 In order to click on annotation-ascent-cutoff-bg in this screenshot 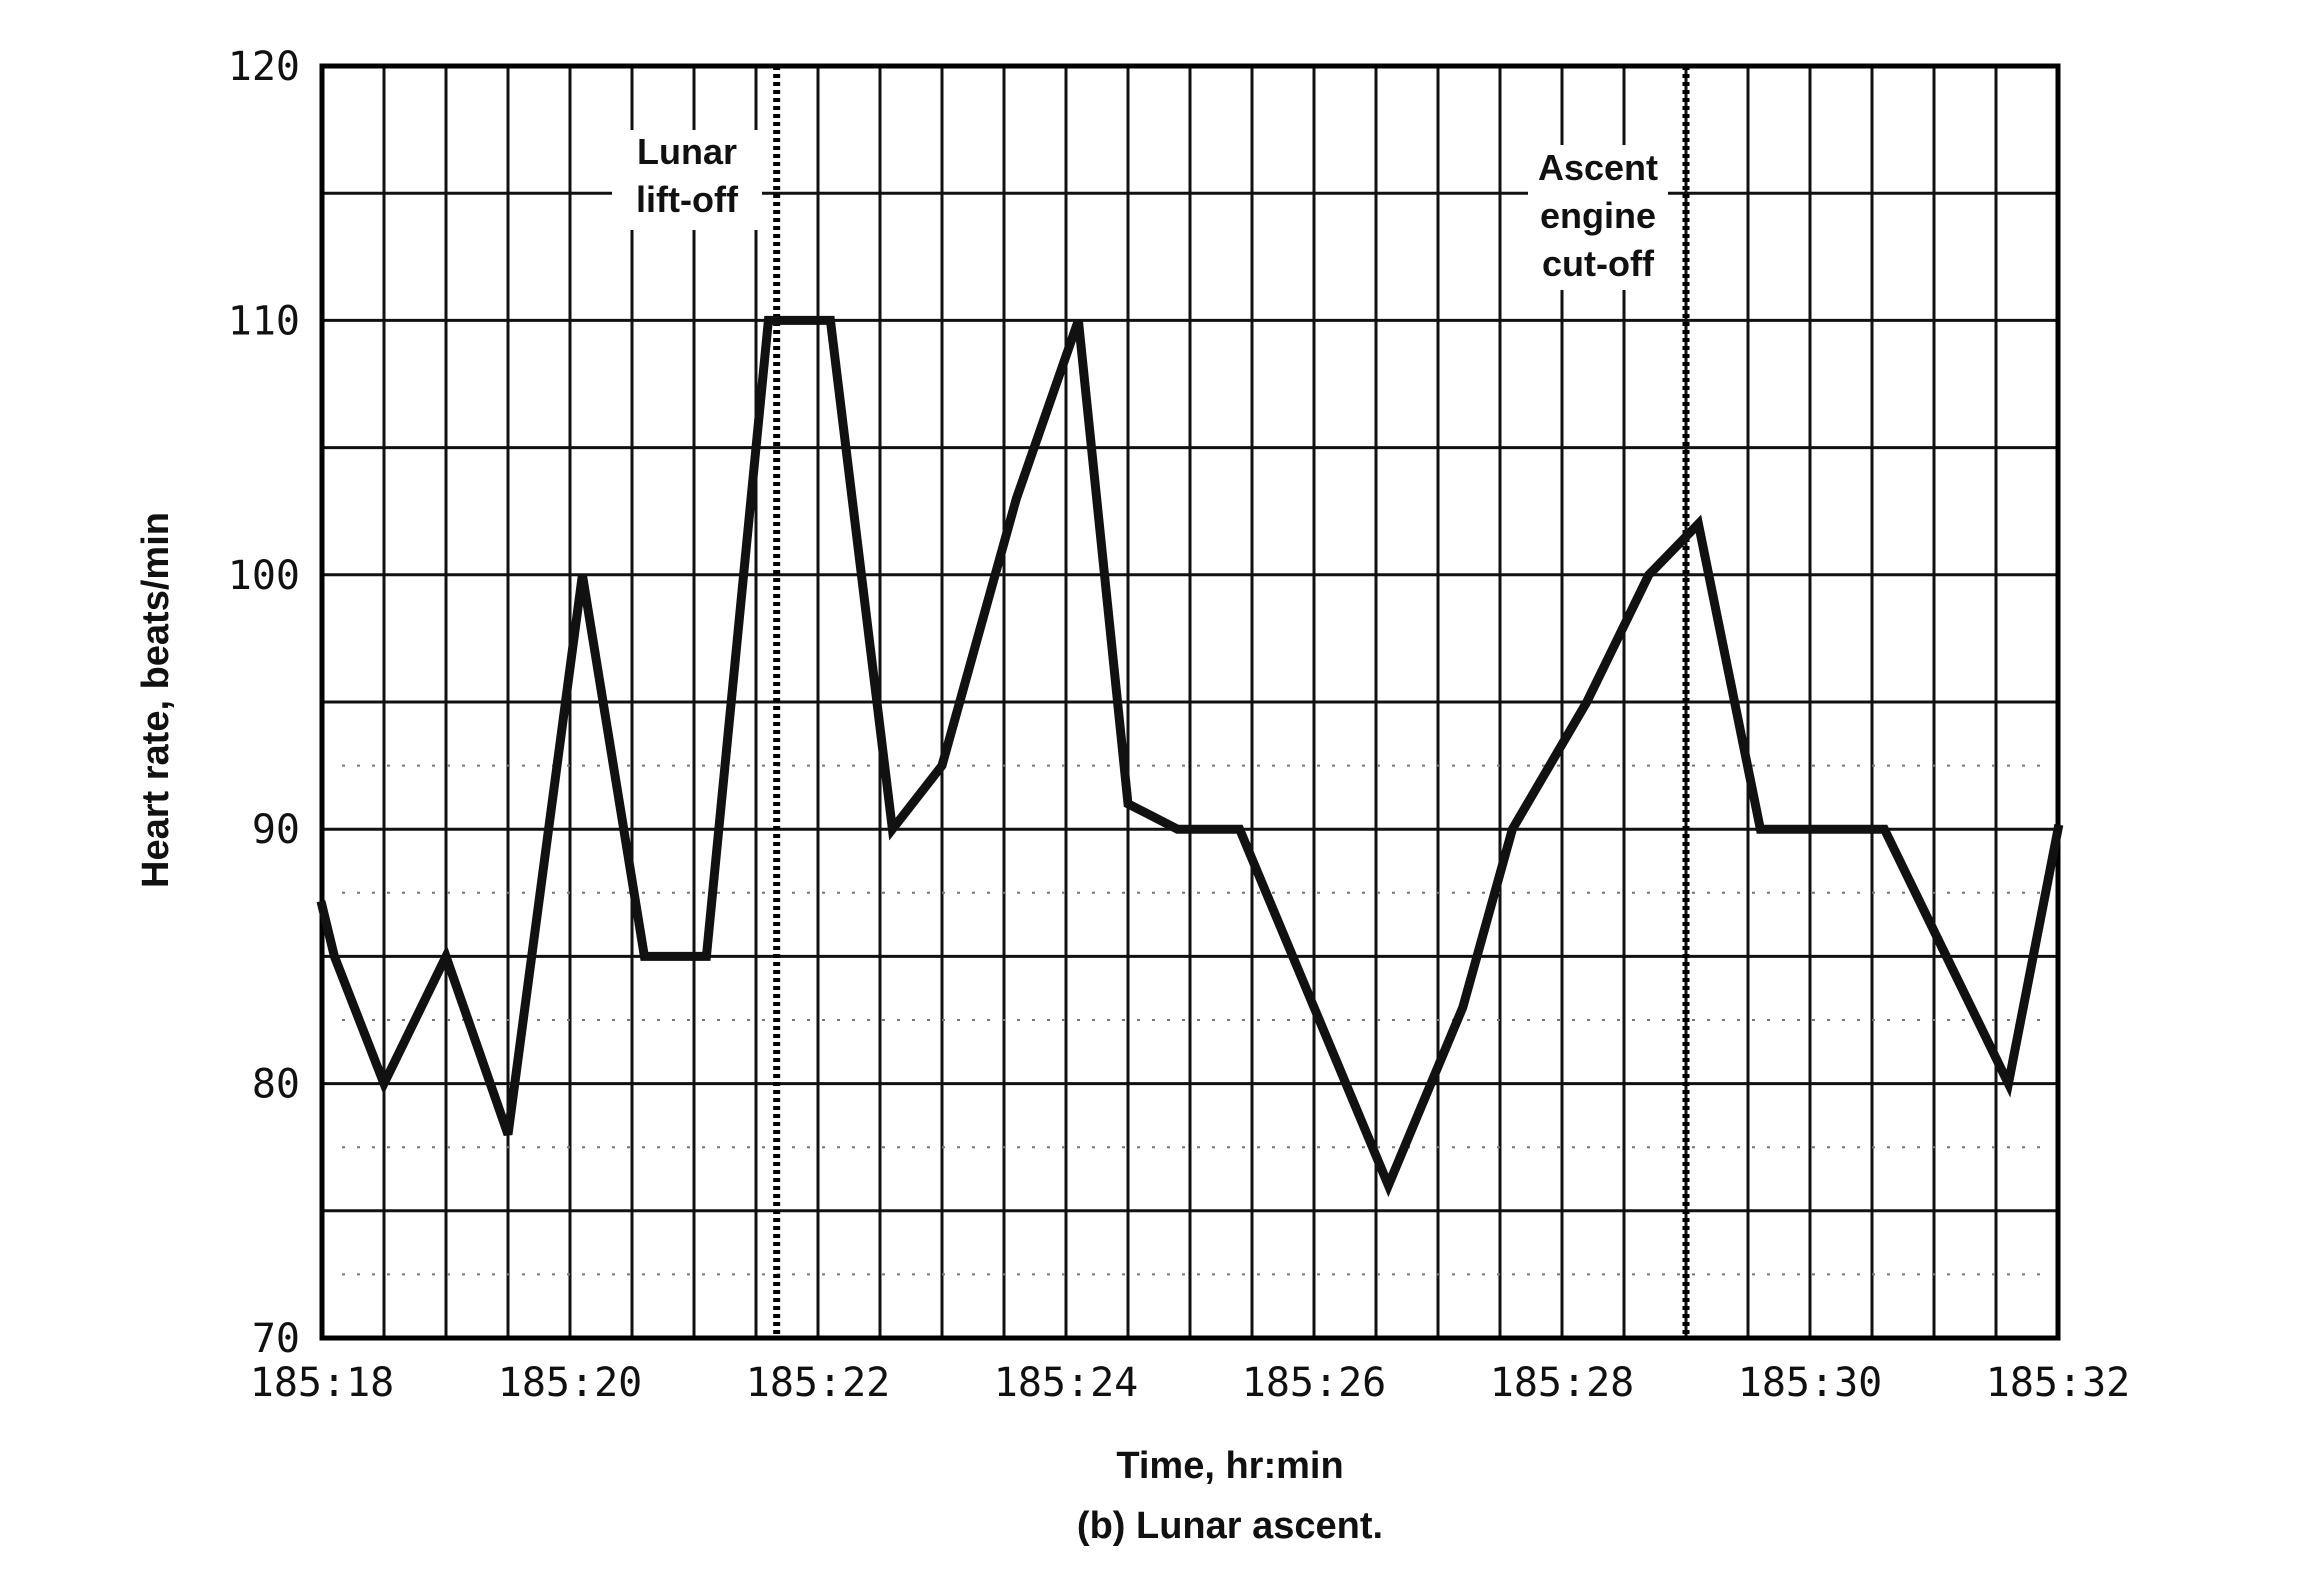, I will do `click(1598, 217)`.